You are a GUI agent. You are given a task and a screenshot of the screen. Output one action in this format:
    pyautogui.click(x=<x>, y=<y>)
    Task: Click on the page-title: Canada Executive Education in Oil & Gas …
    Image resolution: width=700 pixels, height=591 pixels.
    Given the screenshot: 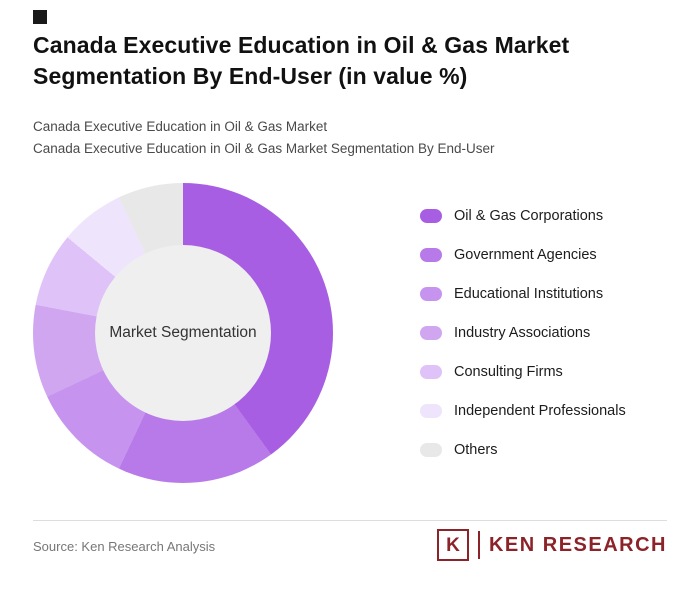 What is the action you would take?
    pyautogui.click(x=301, y=61)
    